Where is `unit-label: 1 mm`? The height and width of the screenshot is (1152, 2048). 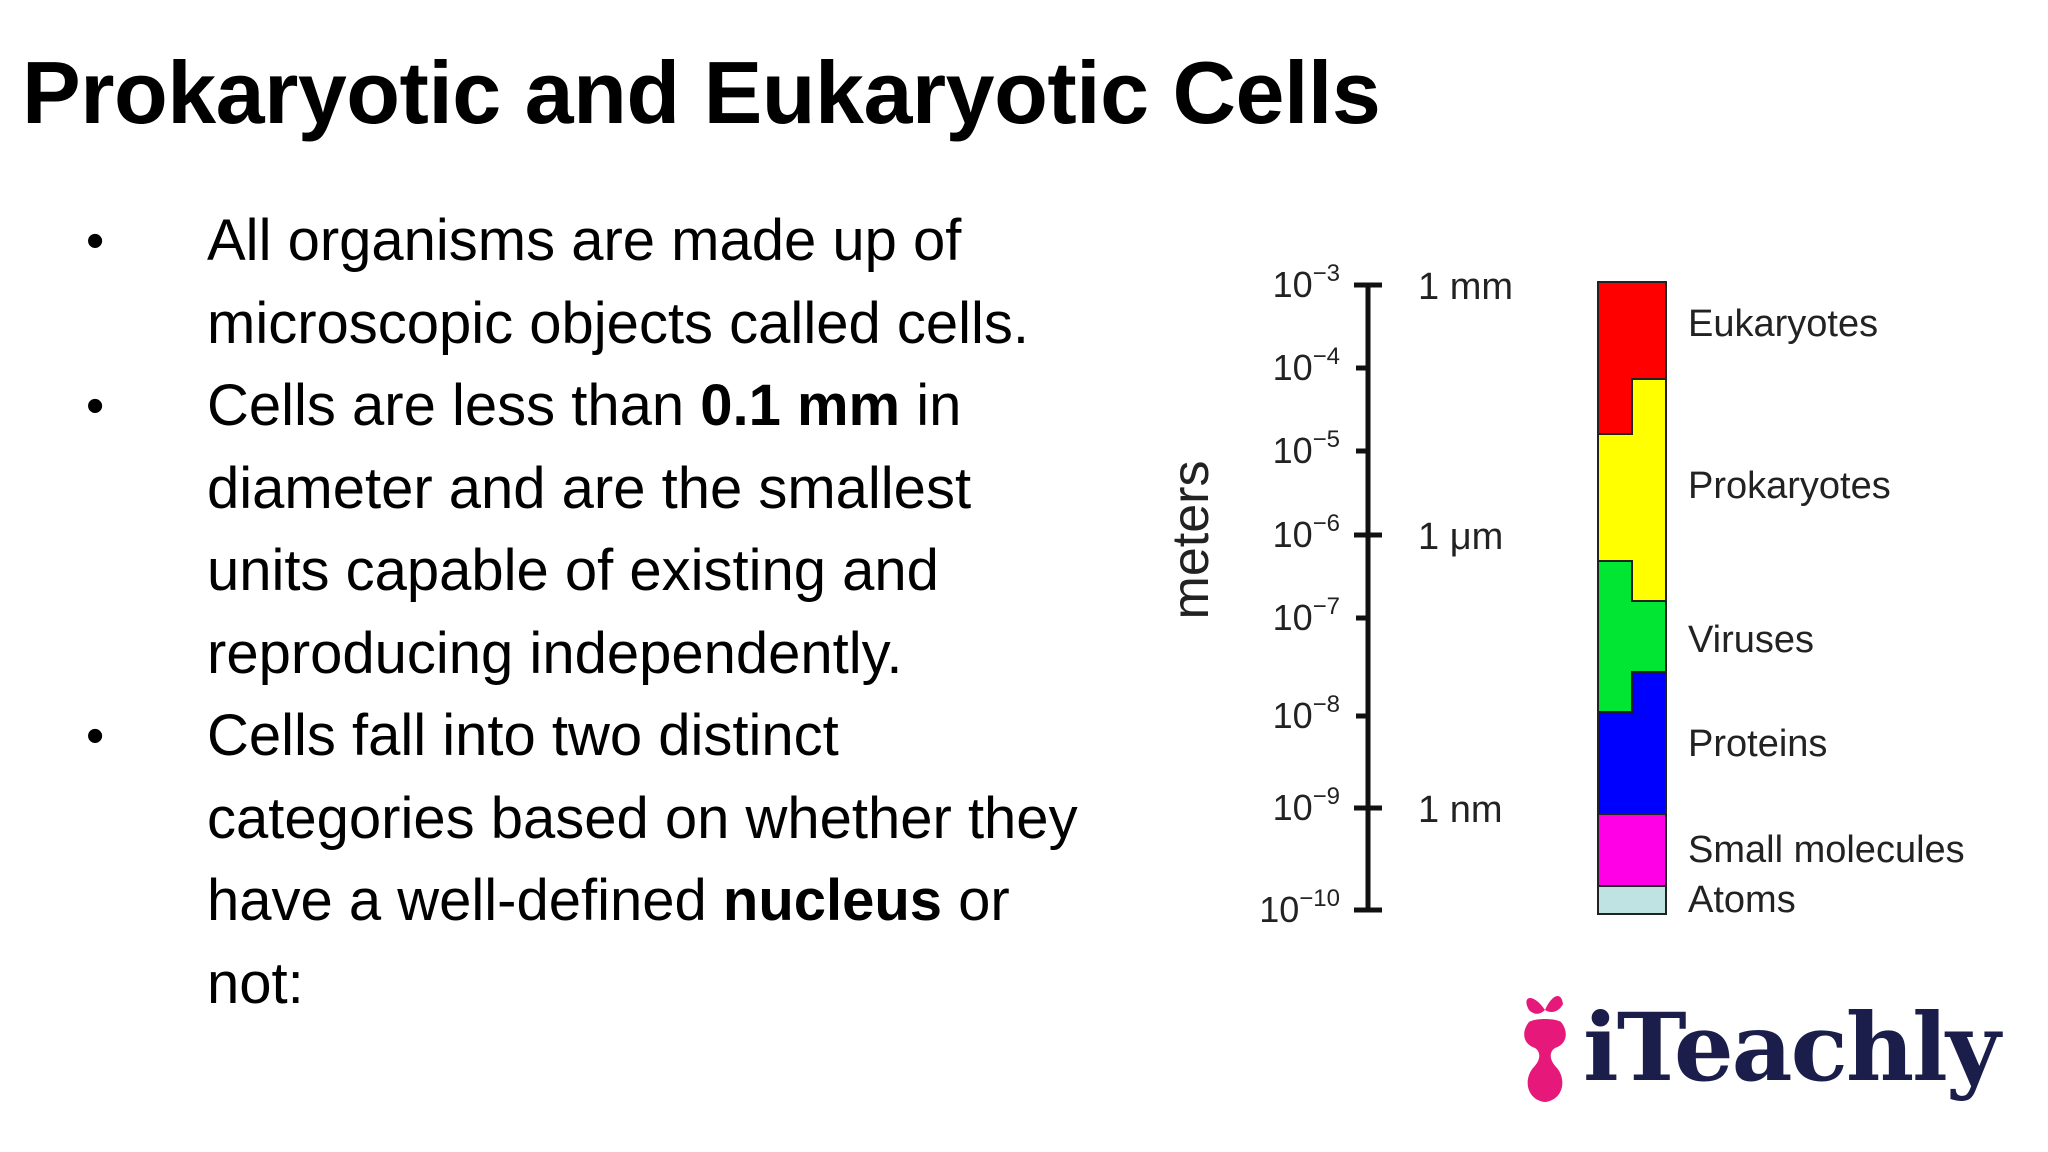 unit-label: 1 mm is located at coordinates (1465, 287).